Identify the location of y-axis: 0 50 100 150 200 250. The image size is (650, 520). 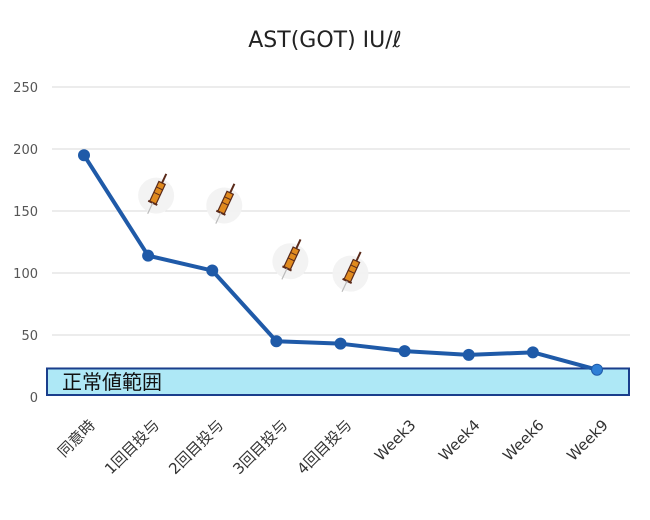
(25, 243).